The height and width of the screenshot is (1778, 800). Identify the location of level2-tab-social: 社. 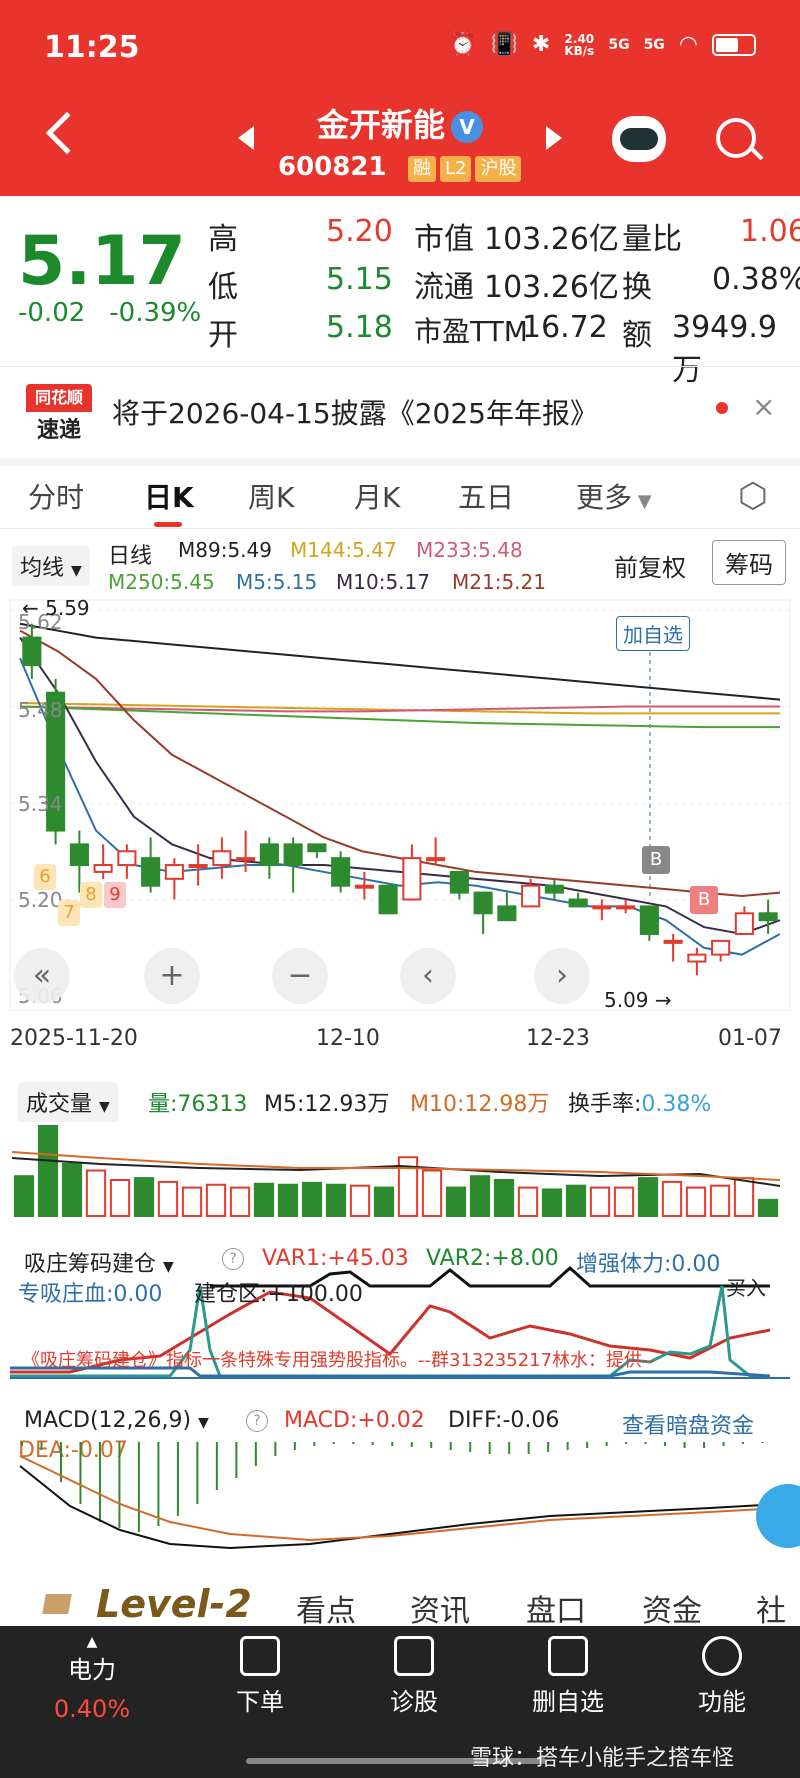
(771, 1611).